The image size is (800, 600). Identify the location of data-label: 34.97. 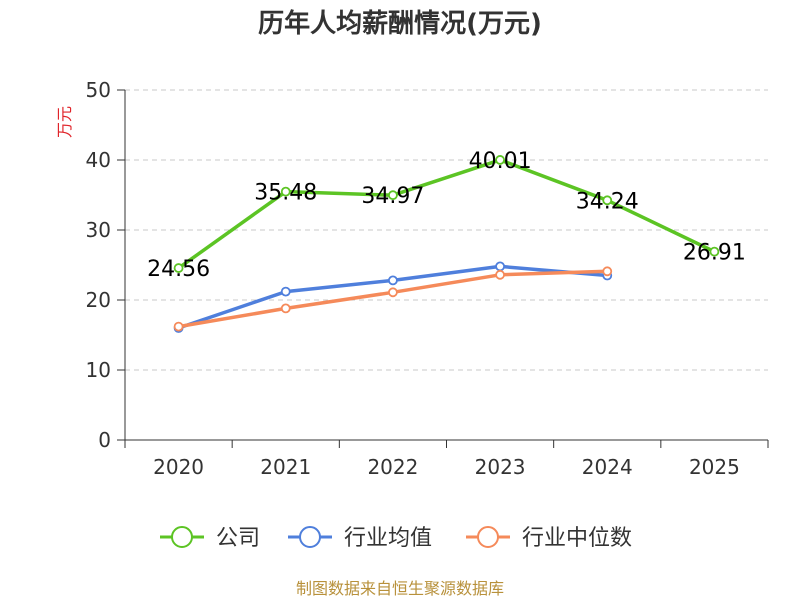
(392, 196).